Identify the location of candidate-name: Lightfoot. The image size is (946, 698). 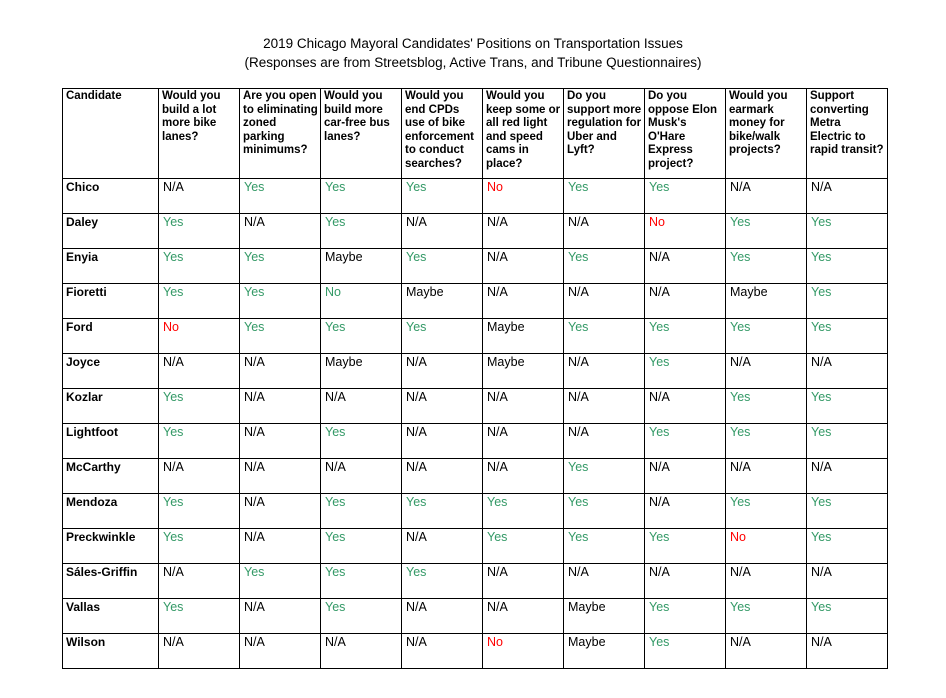
(110, 441).